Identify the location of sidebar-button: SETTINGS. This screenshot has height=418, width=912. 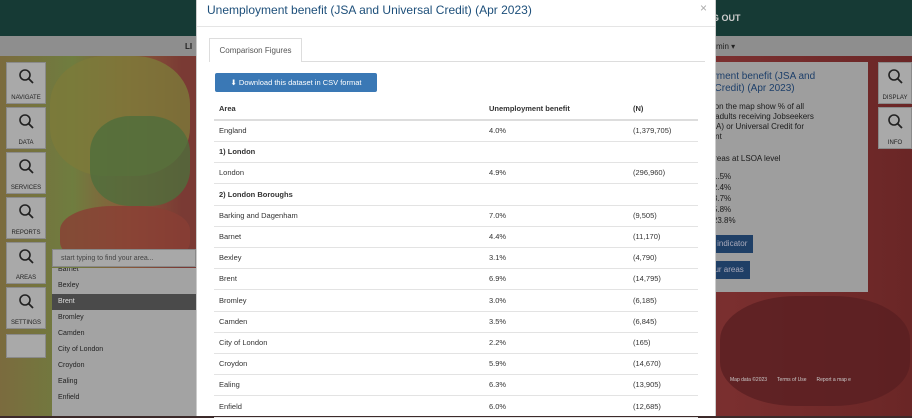
(26, 308).